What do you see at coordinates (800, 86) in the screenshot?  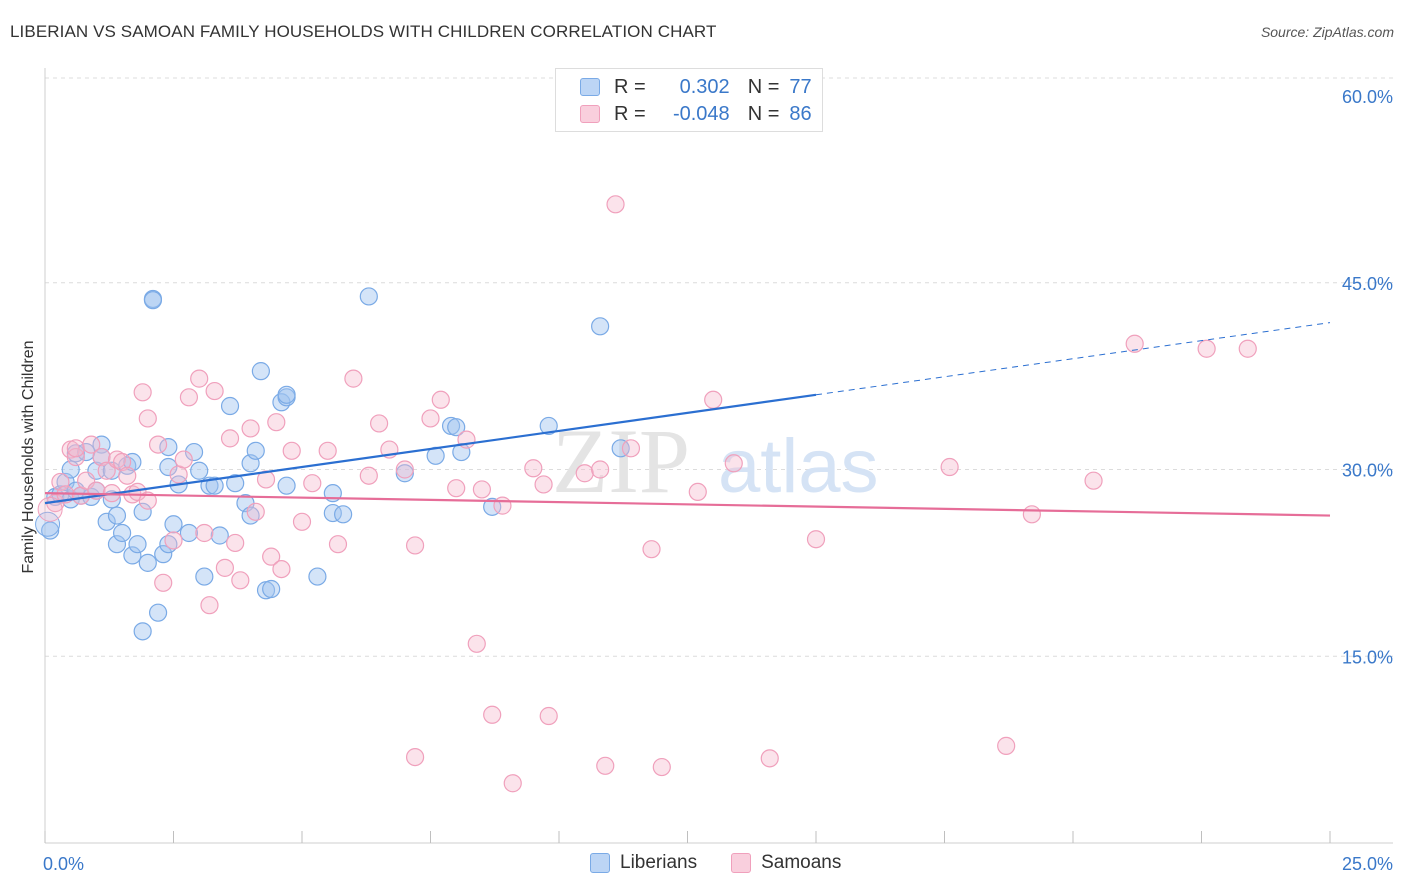 I see `n-value-liberians: 77` at bounding box center [800, 86].